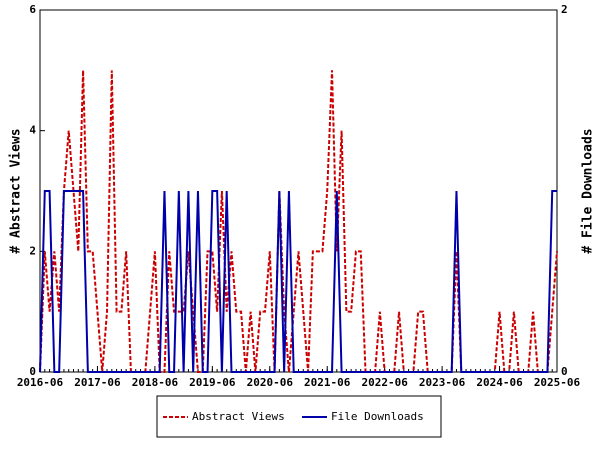 This screenshot has height=450, width=600. Describe the element at coordinates (155, 382) in the screenshot. I see `x-tick-label: 2018-06` at that location.